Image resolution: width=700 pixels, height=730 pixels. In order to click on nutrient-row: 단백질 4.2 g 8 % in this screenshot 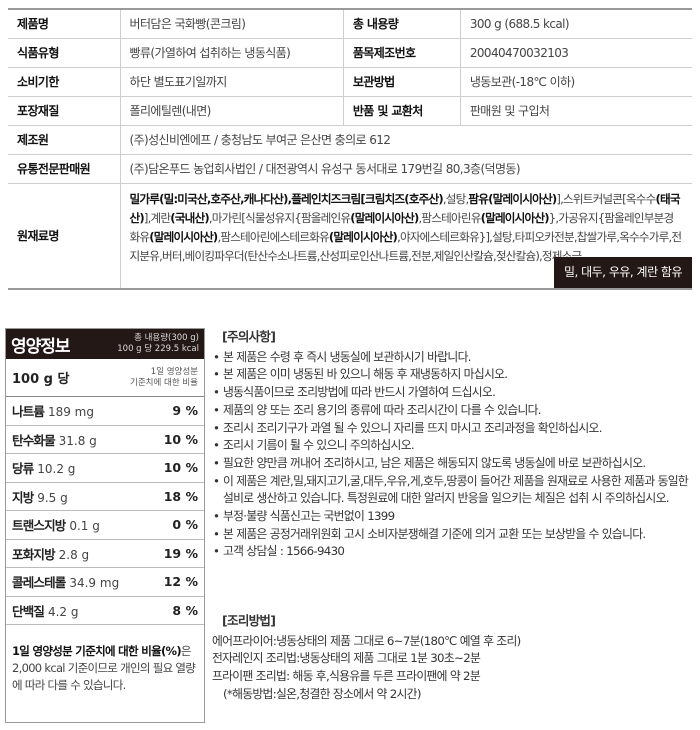, I will do `click(105, 611)`.